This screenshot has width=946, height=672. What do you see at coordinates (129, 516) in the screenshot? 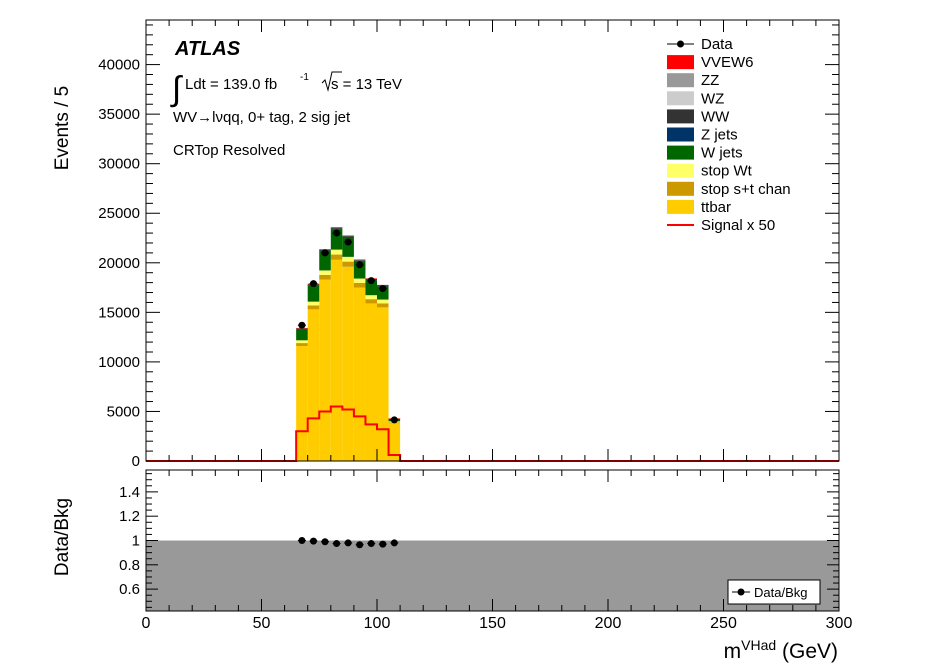
I see `ratio-y-tick-label: 1.2` at bounding box center [129, 516].